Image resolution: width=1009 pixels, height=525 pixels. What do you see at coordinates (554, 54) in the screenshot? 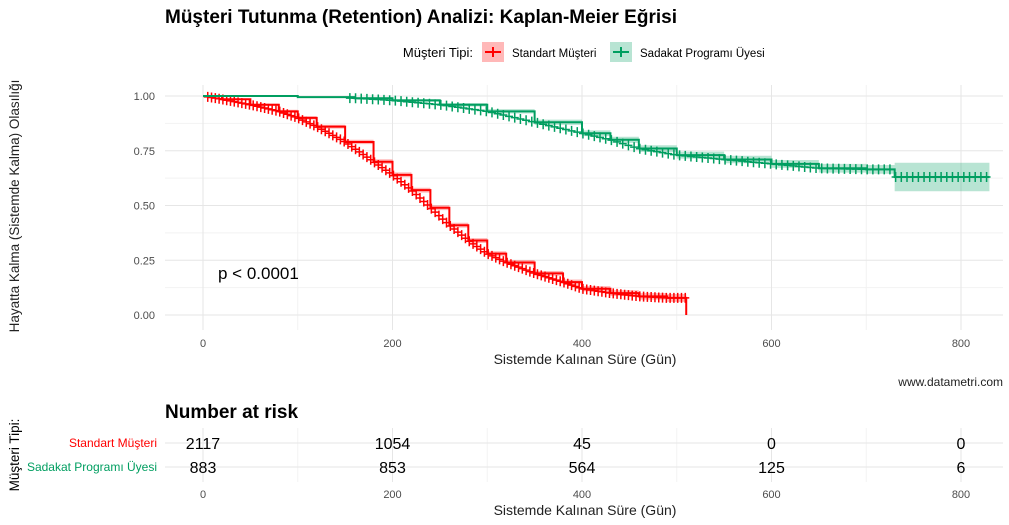
I see `legend-label: Standart Müşteri` at bounding box center [554, 54].